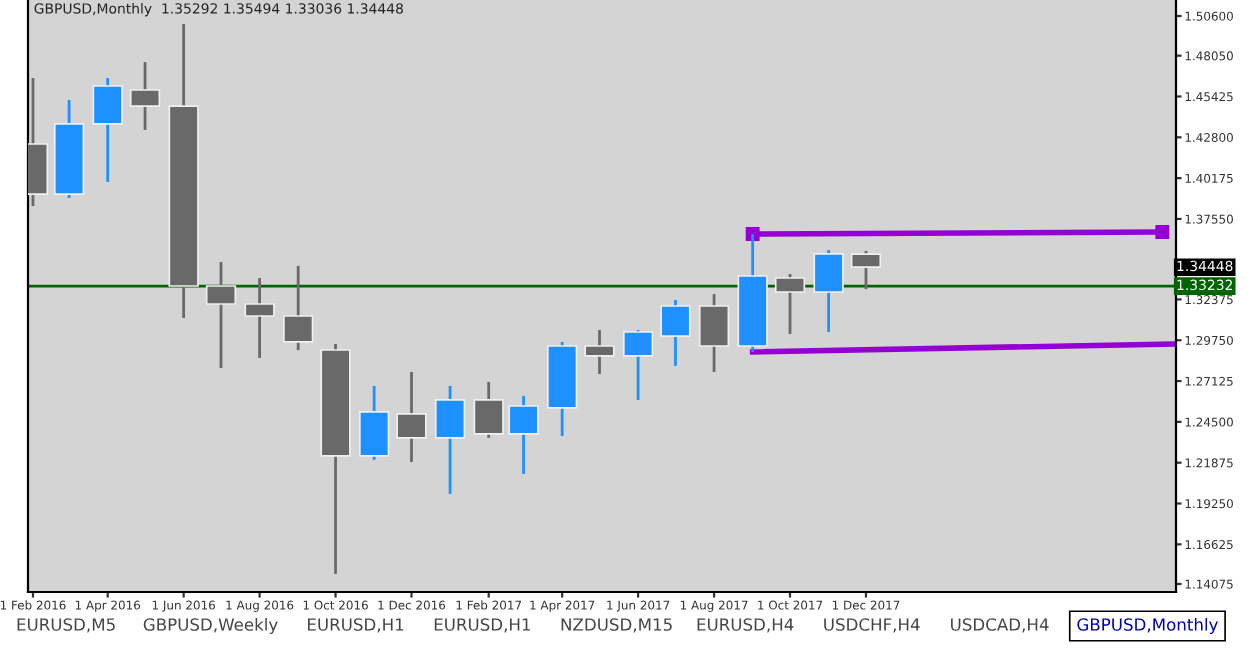 The height and width of the screenshot is (654, 1250). I want to click on text: EURUSD,H4, so click(745, 625).